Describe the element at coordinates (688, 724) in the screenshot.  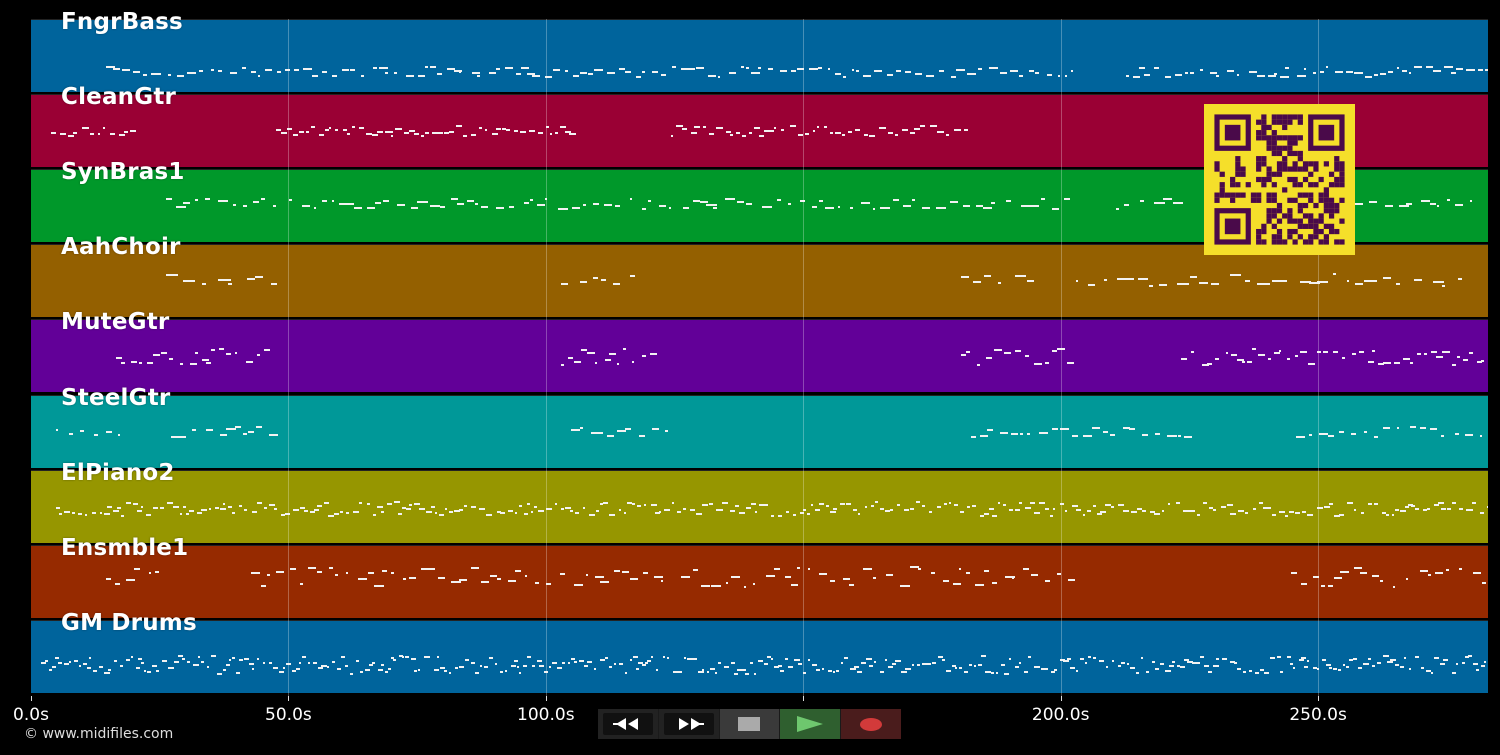
I see `fast-forward-button` at that location.